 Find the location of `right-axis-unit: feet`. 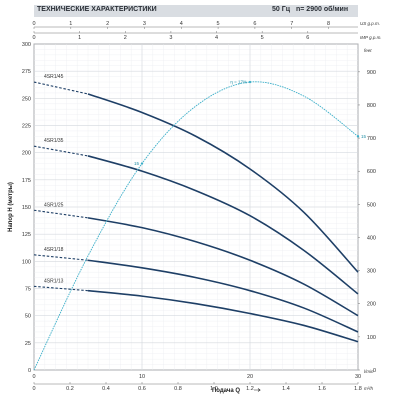

right-axis-unit: feet is located at coordinates (368, 50).